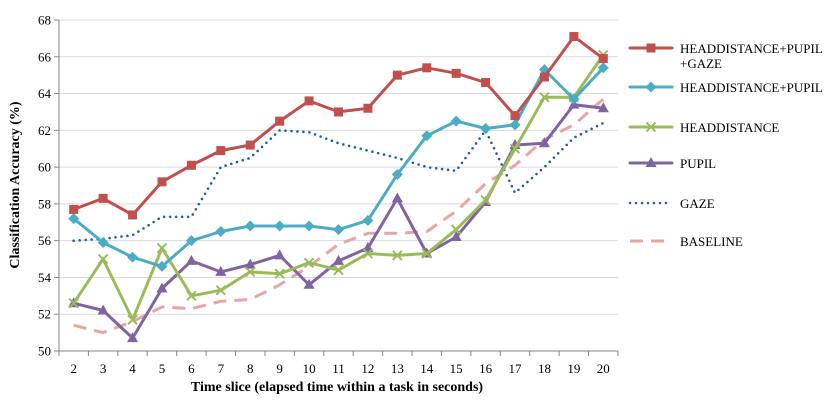  Describe the element at coordinates (250, 368) in the screenshot. I see `x-tick-label: 8` at that location.